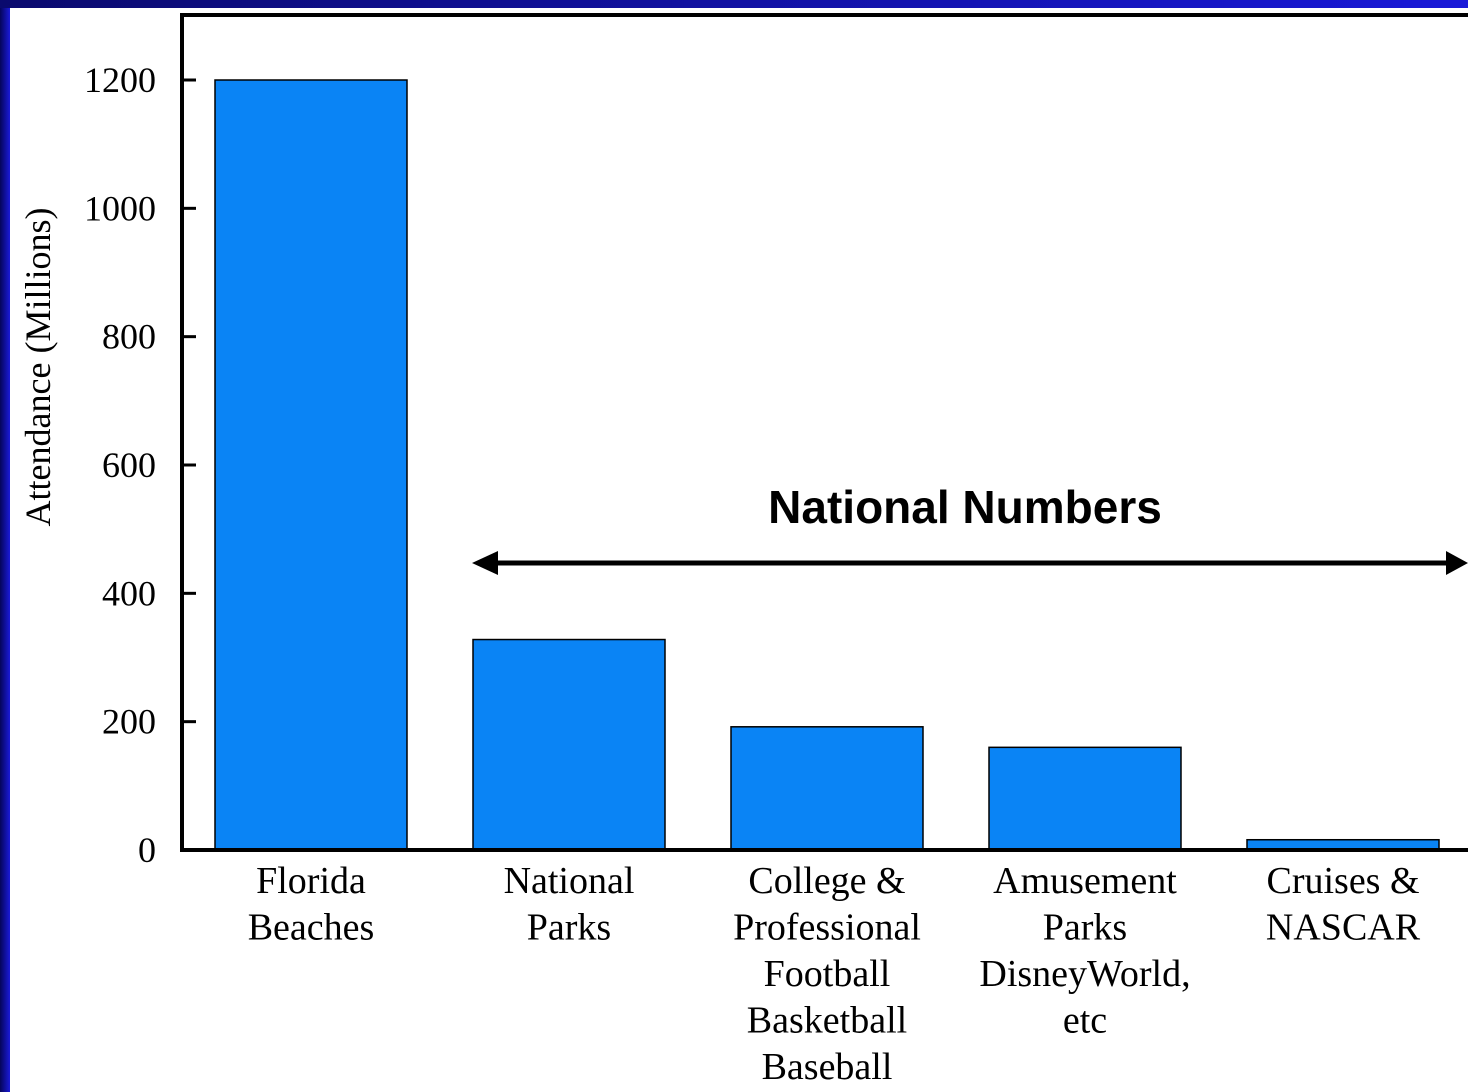 The height and width of the screenshot is (1092, 1468). I want to click on annotation-title: National Numbers, so click(965, 507).